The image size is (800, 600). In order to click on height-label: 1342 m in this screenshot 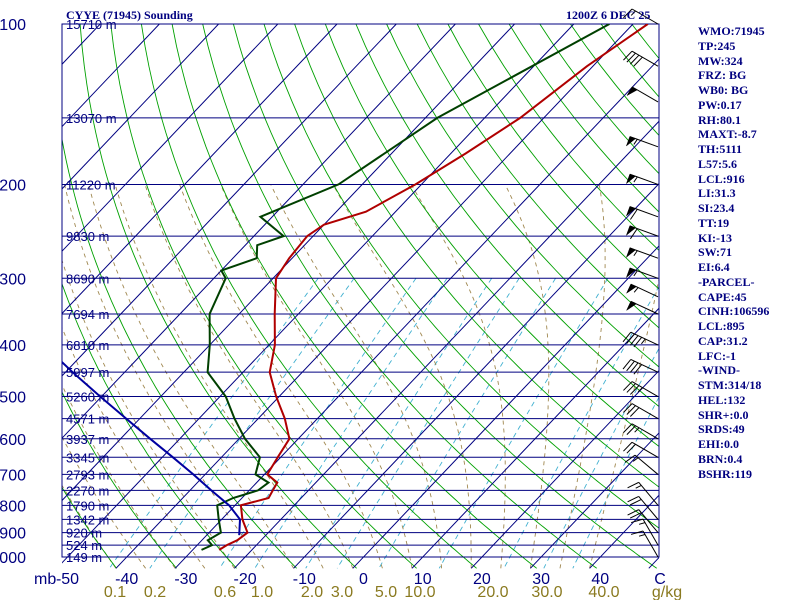, I will do `click(87, 519)`.